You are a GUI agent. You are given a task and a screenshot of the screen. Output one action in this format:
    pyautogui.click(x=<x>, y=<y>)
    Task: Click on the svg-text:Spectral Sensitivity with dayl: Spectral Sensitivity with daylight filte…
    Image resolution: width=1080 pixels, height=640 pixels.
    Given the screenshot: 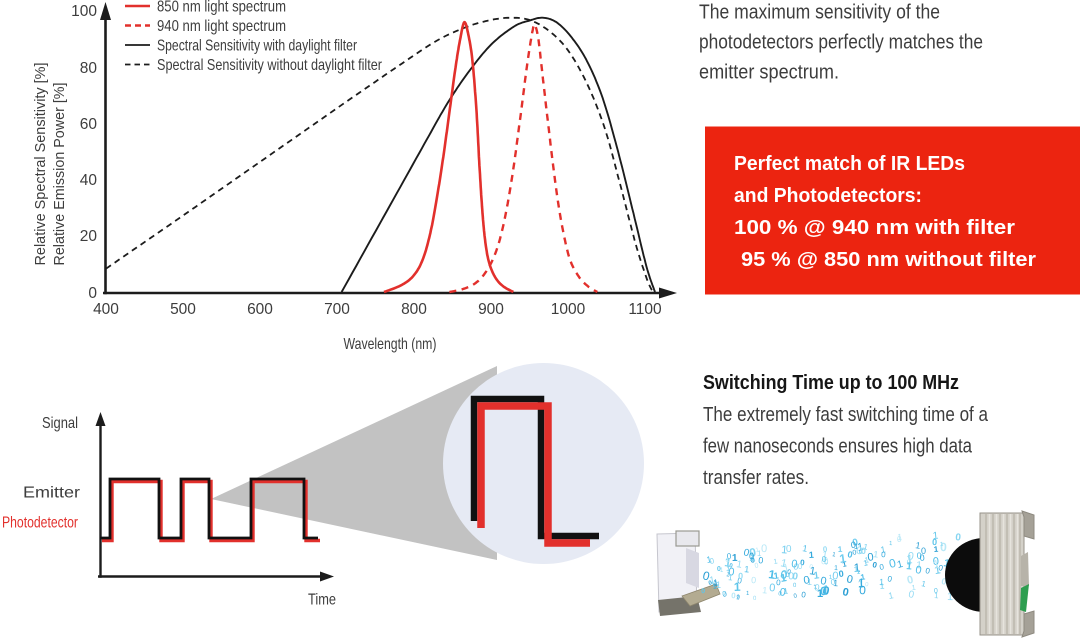 What is the action you would take?
    pyautogui.click(x=257, y=46)
    